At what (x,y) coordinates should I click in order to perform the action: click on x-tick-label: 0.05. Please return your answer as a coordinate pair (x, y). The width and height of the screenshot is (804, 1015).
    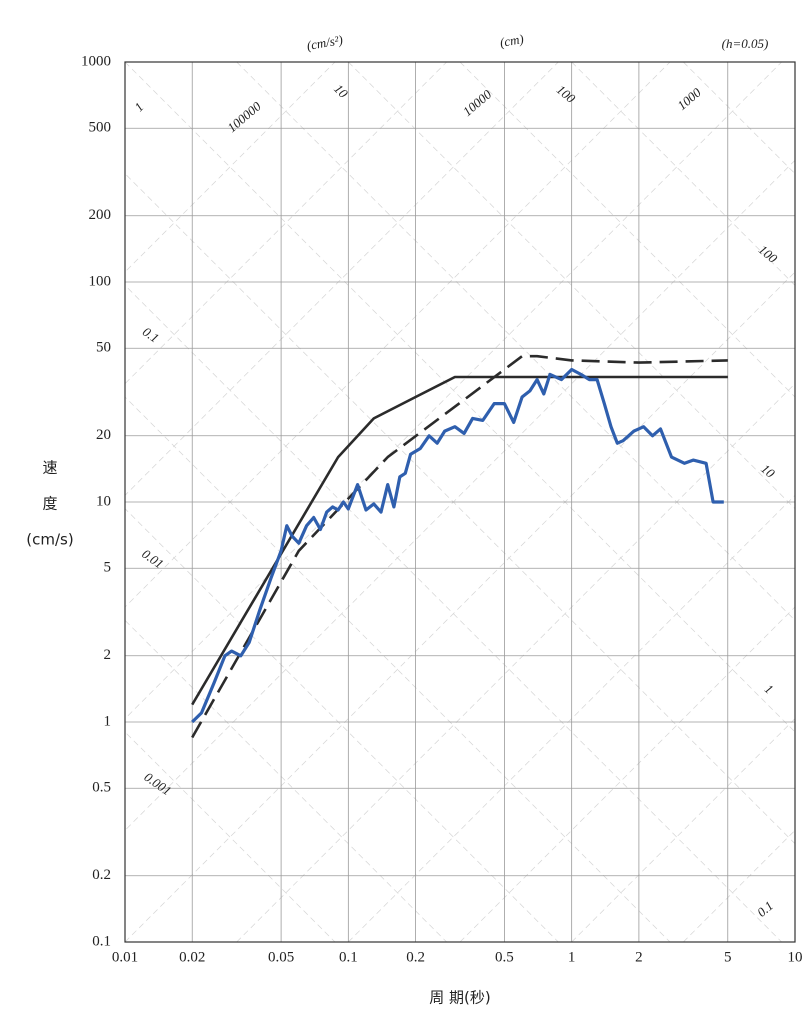
    Looking at the image, I should click on (281, 957).